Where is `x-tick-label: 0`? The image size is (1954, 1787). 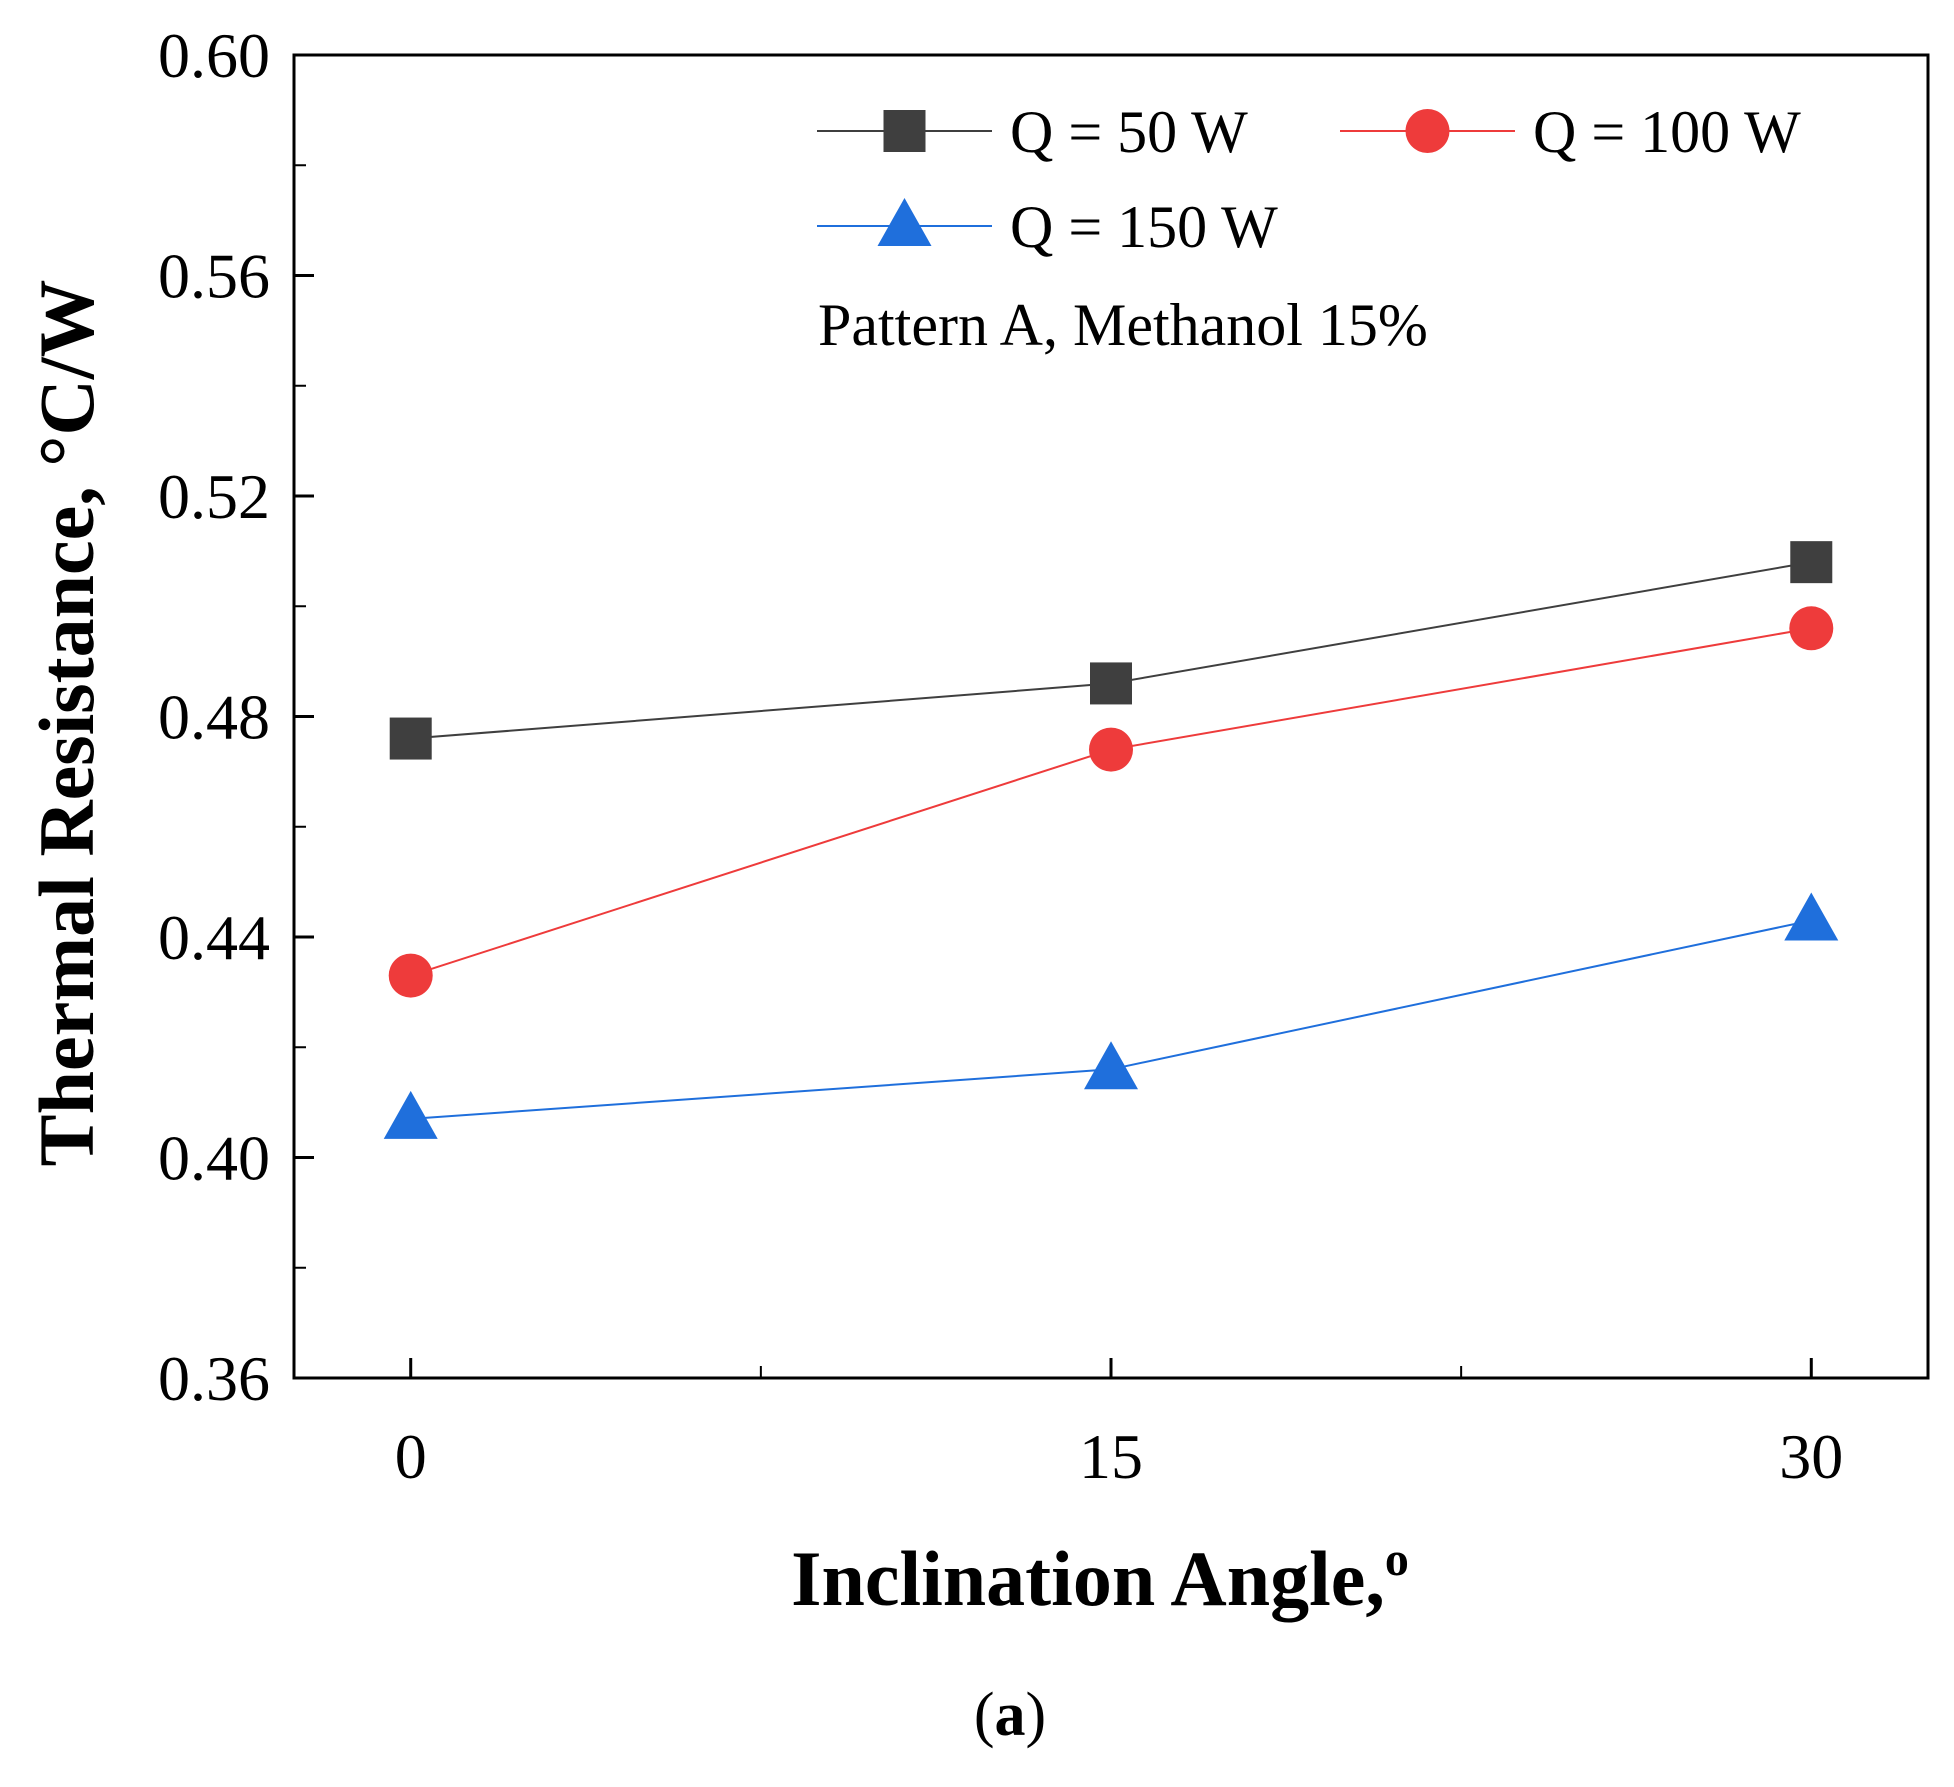 x-tick-label: 0 is located at coordinates (411, 1456).